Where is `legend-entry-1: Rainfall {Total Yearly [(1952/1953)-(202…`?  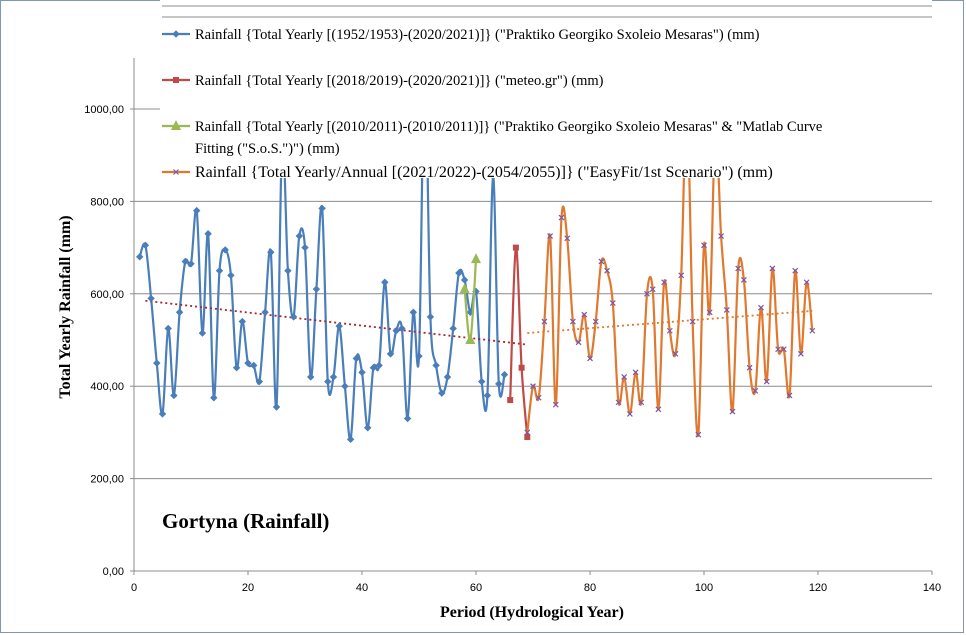 legend-entry-1: Rainfall {Total Yearly [(1952/1953)-(202… is located at coordinates (461, 35).